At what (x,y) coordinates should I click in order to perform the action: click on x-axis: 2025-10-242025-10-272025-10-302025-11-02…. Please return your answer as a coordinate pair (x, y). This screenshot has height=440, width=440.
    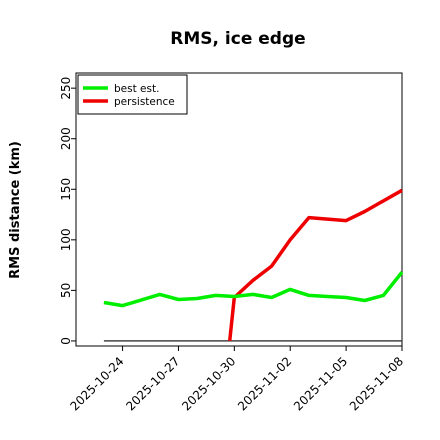
    Looking at the image, I should click on (236, 379).